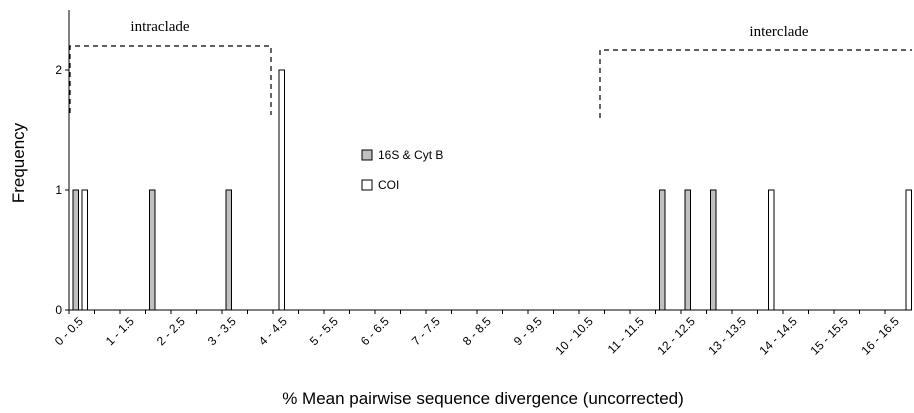  Describe the element at coordinates (58, 70) in the screenshot. I see `y-tick-label: 2` at that location.